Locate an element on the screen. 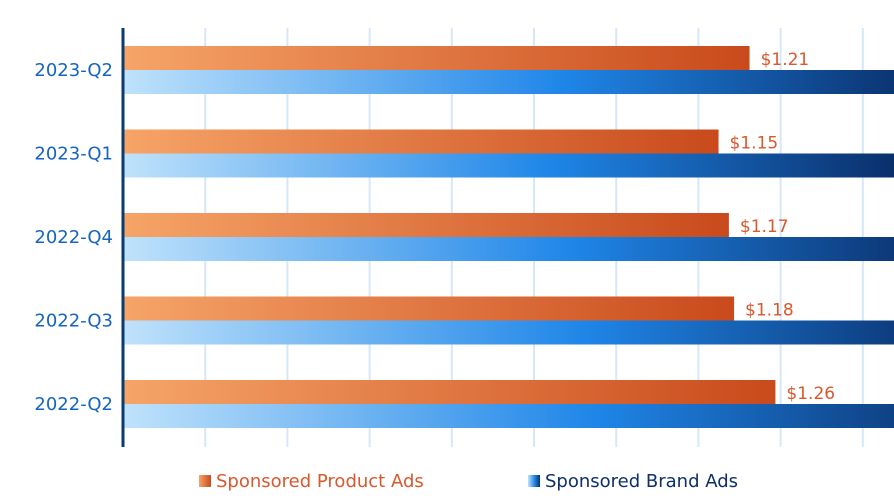  legend-item-product: Sponsored Product Ads is located at coordinates (311, 481).